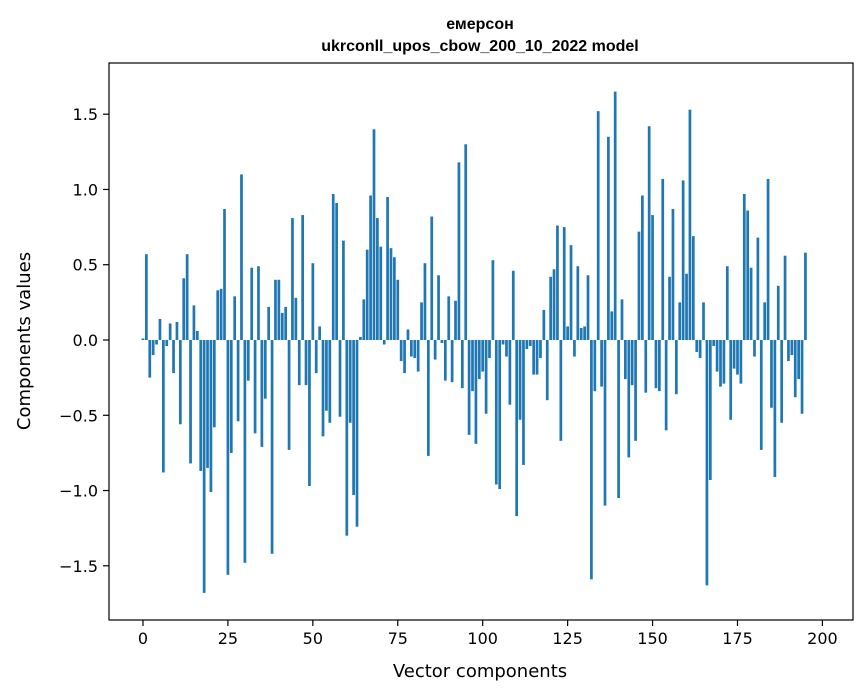 This screenshot has height=696, width=867. I want to click on x-tick-label: 50, so click(313, 638).